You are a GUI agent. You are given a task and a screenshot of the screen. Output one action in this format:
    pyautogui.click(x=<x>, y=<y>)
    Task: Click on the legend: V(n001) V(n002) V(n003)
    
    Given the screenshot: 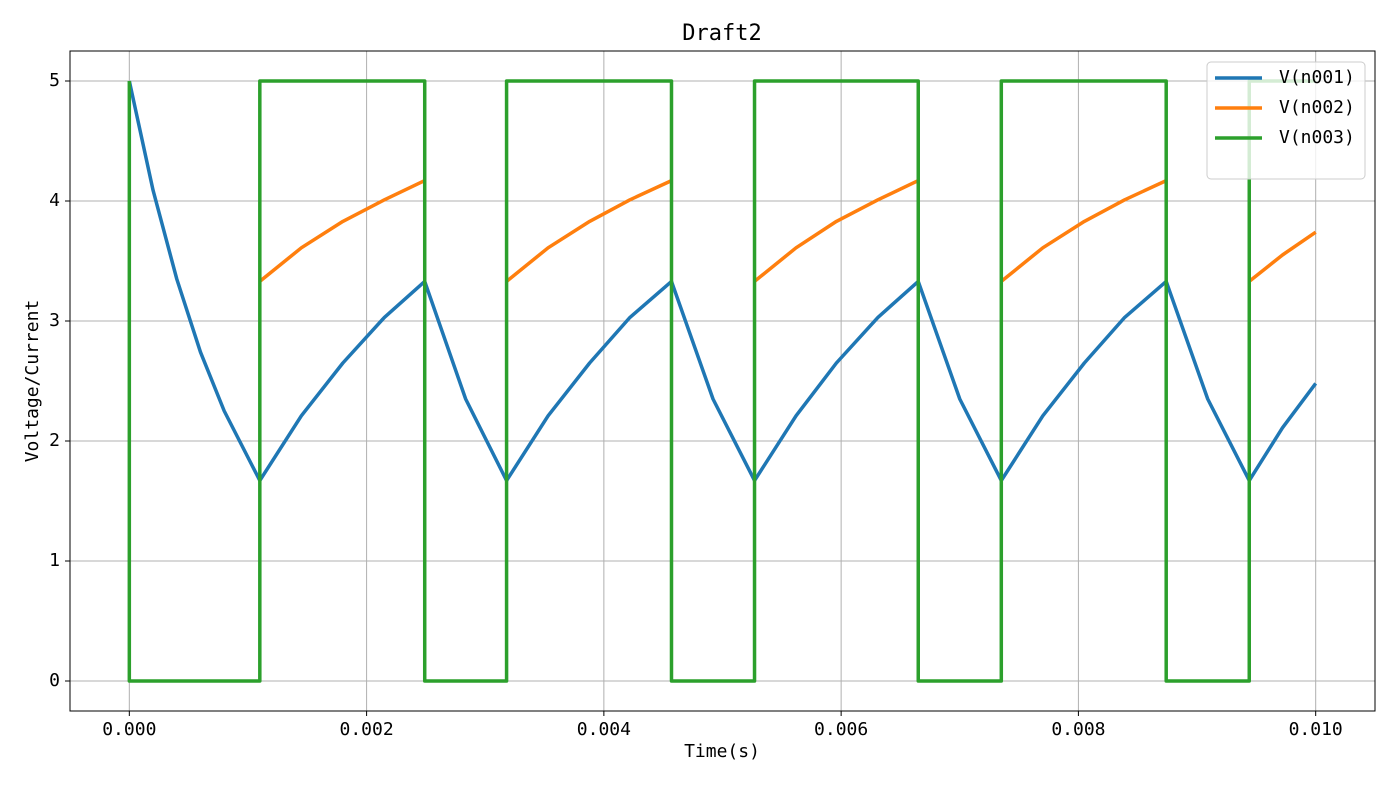 What is the action you would take?
    pyautogui.click(x=1286, y=120)
    